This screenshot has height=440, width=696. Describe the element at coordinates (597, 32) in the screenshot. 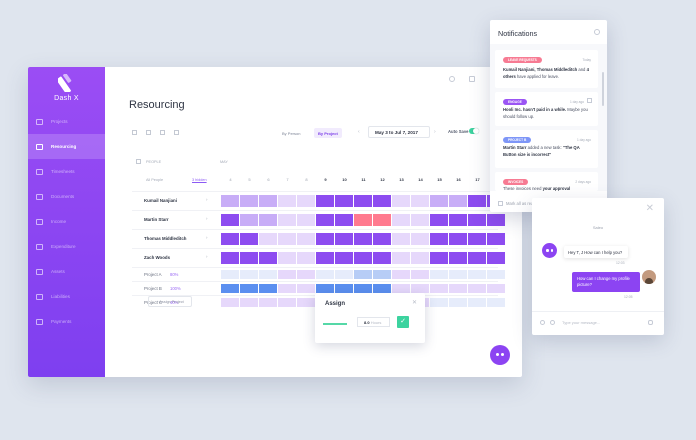

I see `gear-icon` at that location.